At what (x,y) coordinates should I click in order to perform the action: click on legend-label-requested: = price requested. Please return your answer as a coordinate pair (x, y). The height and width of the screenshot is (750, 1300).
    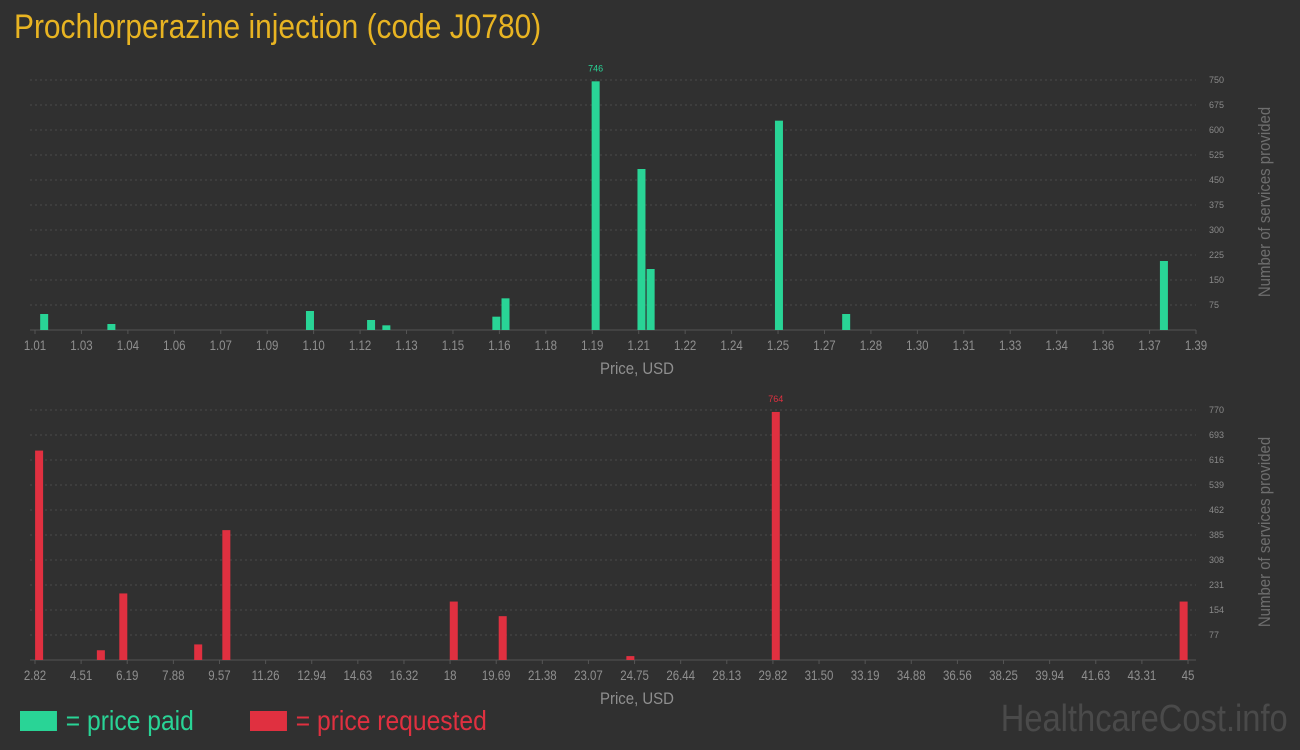
    Looking at the image, I should click on (391, 721).